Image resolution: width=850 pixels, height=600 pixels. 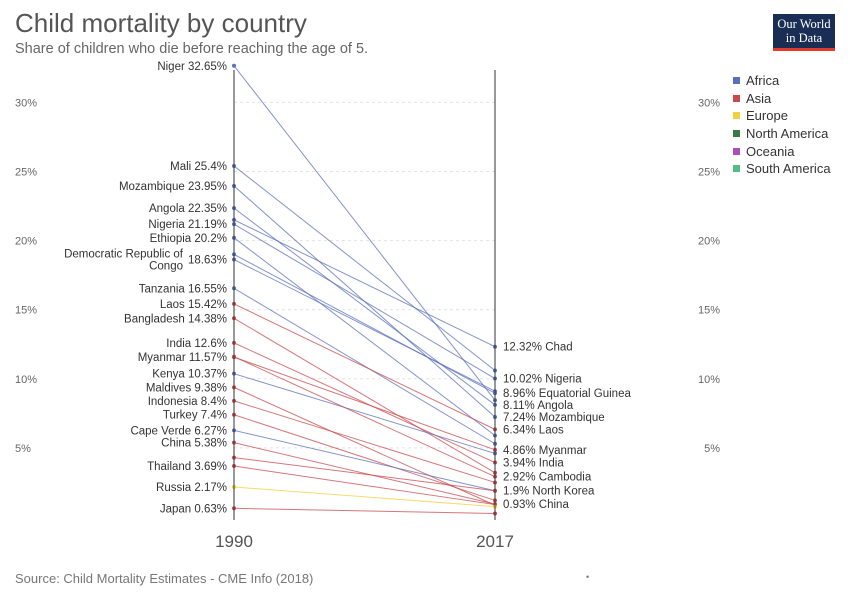 I want to click on y-tick-right: 20%, so click(x=709, y=242).